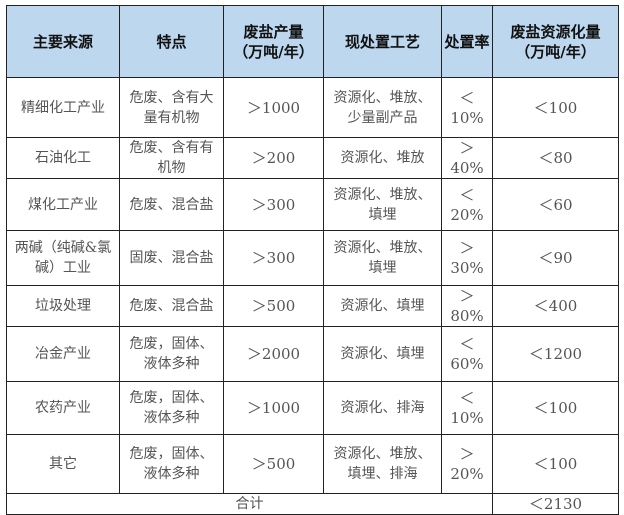 The image size is (624, 515). What do you see at coordinates (63, 464) in the screenshot?
I see `cell-source: 其它` at bounding box center [63, 464].